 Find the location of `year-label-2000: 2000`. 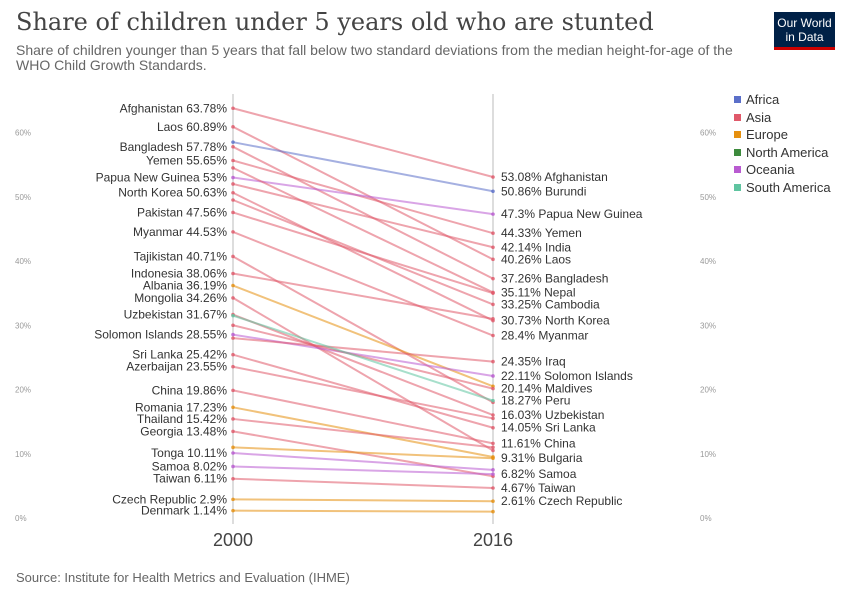

year-label-2000: 2000 is located at coordinates (233, 540).